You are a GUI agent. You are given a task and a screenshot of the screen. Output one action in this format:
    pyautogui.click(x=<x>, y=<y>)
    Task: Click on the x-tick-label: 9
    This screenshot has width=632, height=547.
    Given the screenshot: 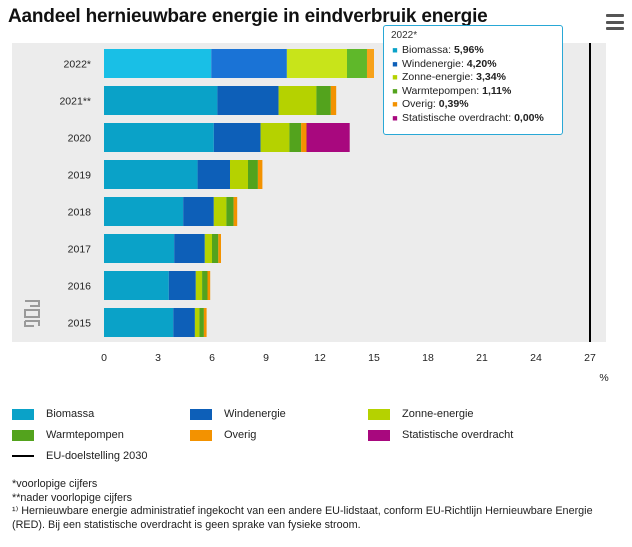 What is the action you would take?
    pyautogui.click(x=266, y=358)
    